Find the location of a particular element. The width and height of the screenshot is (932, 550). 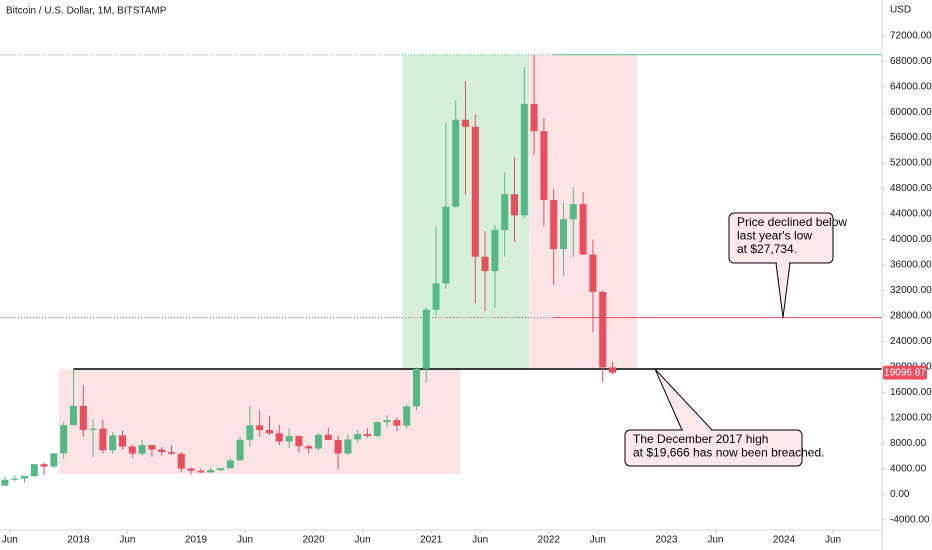

y-tick-label: 60000.00 is located at coordinates (911, 112).